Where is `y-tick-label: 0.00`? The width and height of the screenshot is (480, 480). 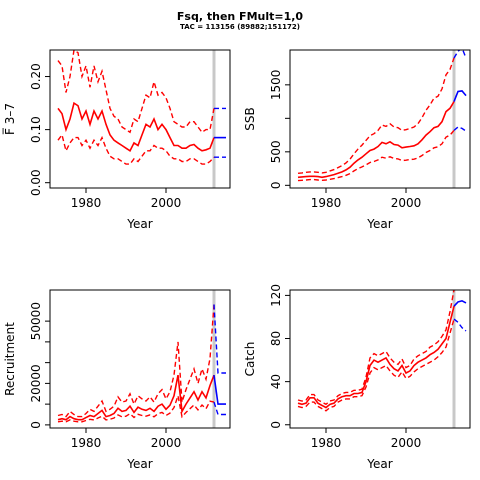 y-tick-label: 0.00 is located at coordinates (36, 182).